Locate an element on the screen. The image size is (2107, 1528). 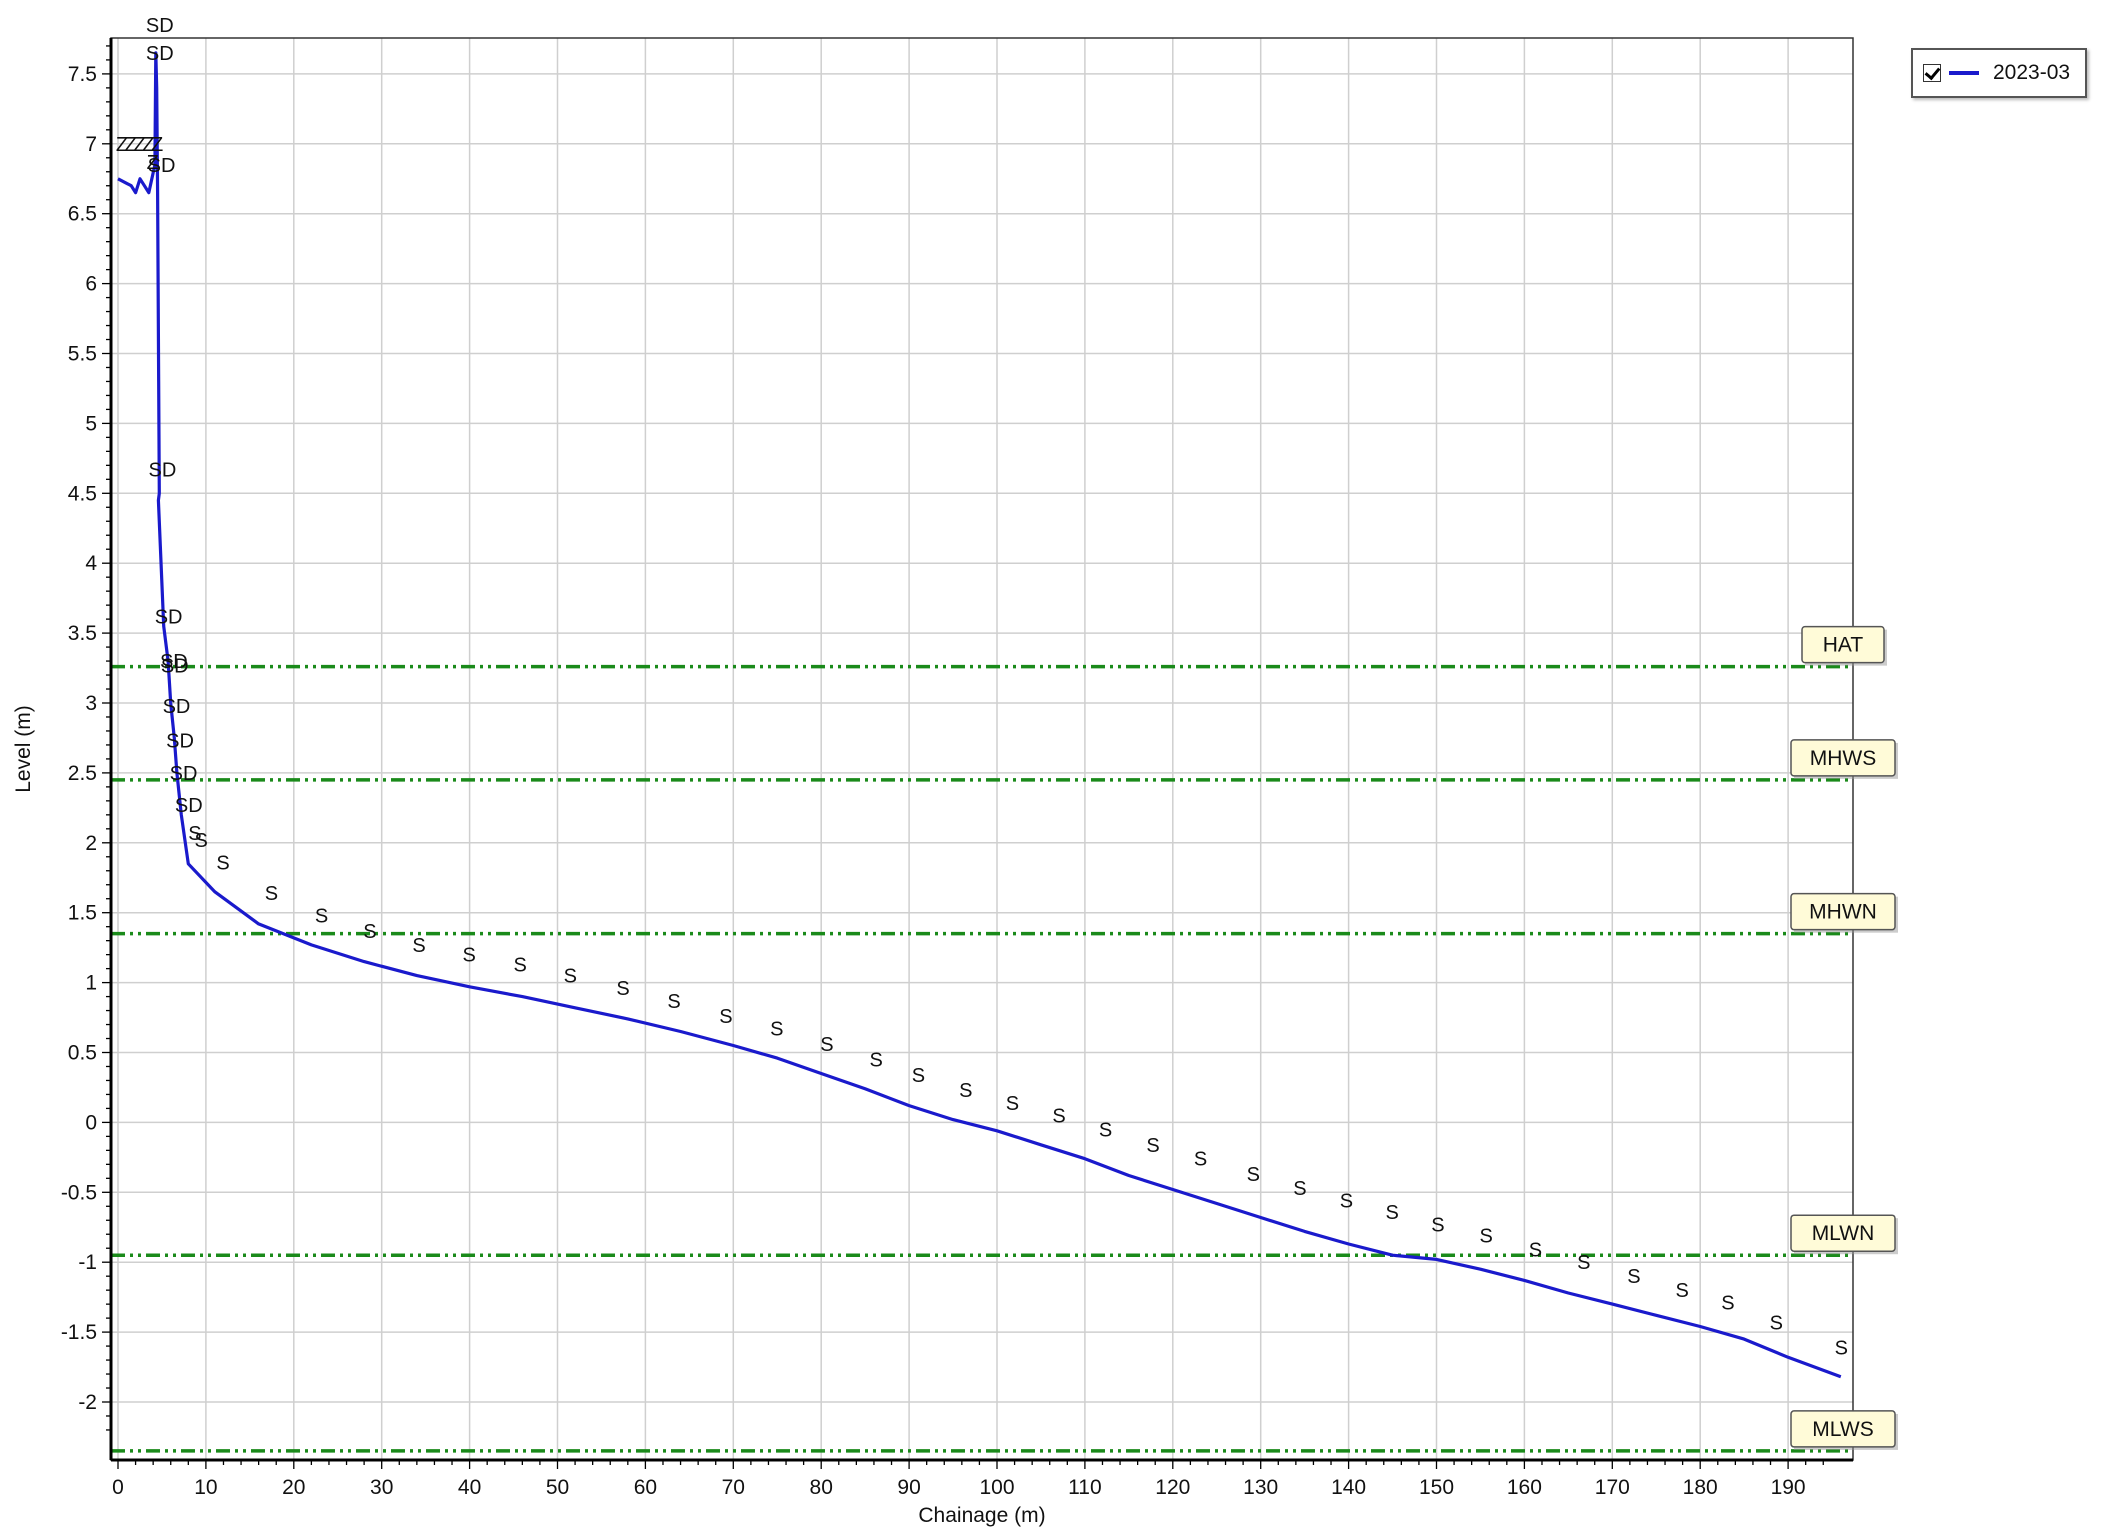
x-tick-label: 170 is located at coordinates (1612, 1487).